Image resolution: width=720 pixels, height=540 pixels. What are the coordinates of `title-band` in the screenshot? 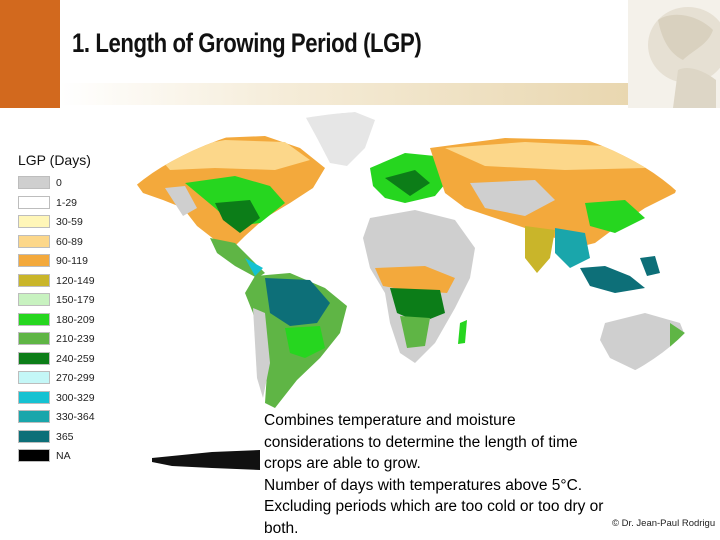 It's located at (344, 94).